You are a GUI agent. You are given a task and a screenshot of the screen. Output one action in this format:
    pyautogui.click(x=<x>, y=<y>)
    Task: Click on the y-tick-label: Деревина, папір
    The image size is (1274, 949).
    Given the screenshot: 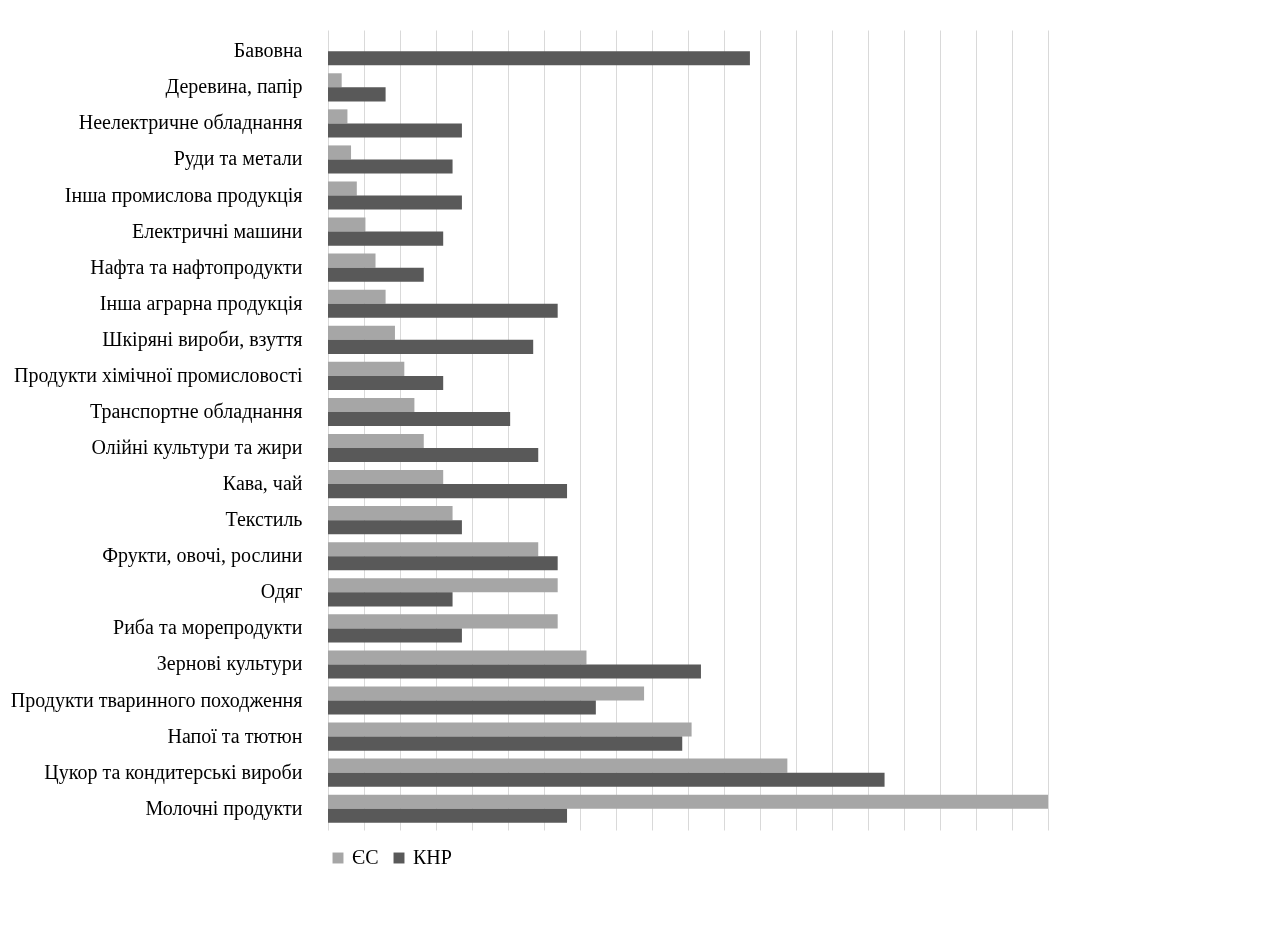 What is the action you would take?
    pyautogui.click(x=234, y=87)
    